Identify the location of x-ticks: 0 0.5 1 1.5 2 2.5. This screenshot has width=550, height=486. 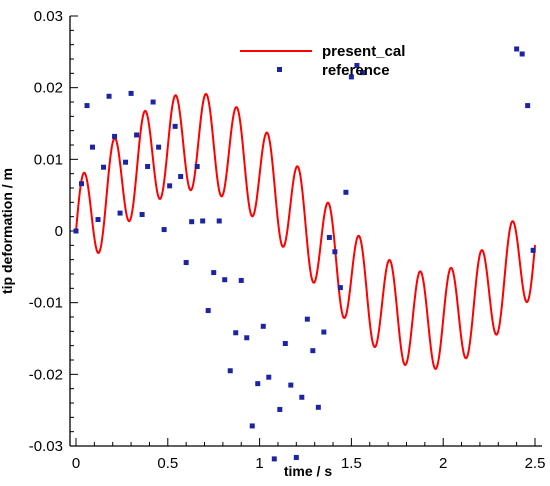
(309, 455).